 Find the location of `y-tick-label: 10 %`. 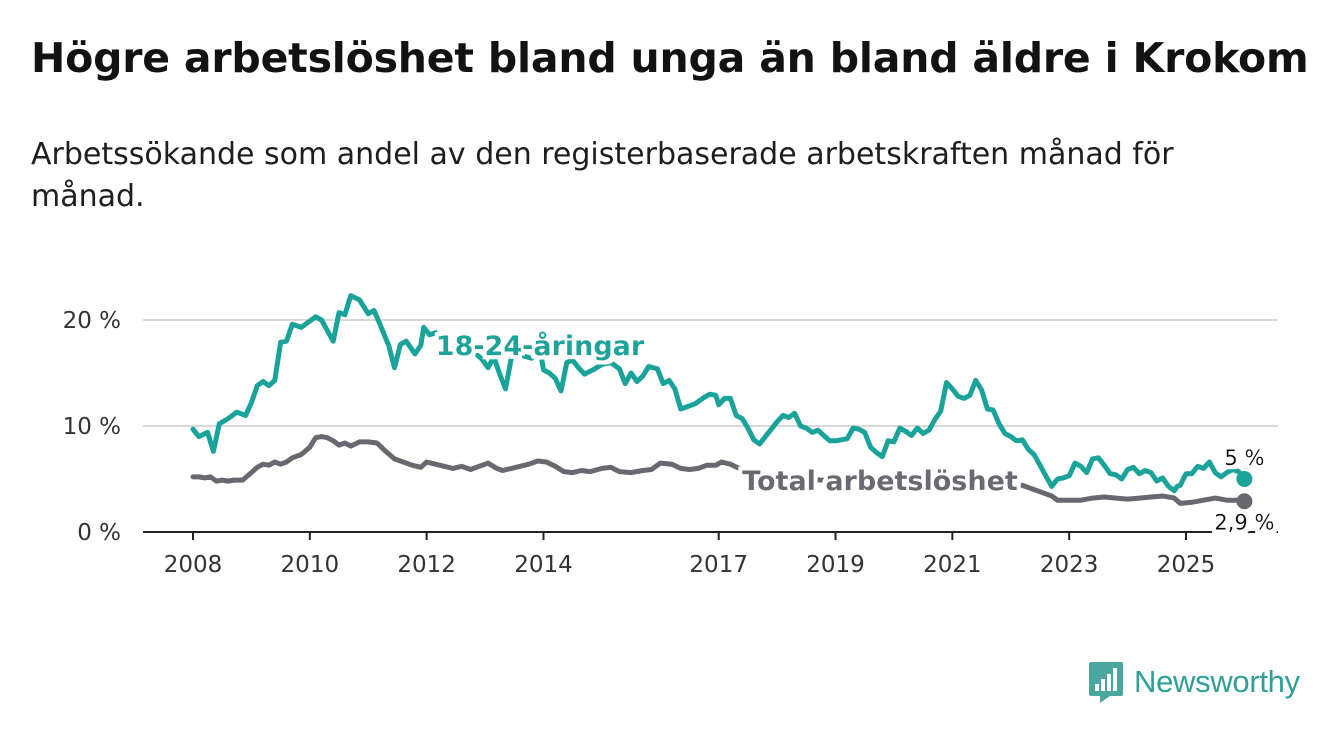

y-tick-label: 10 % is located at coordinates (92, 427).